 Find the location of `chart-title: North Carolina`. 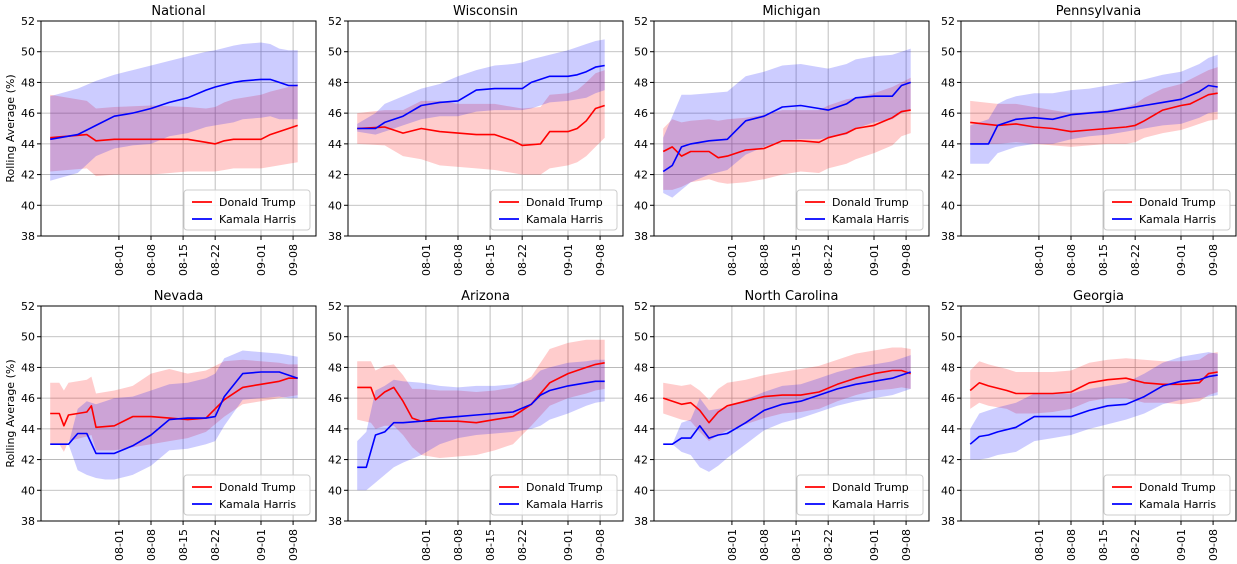

chart-title: North Carolina is located at coordinates (792, 296).